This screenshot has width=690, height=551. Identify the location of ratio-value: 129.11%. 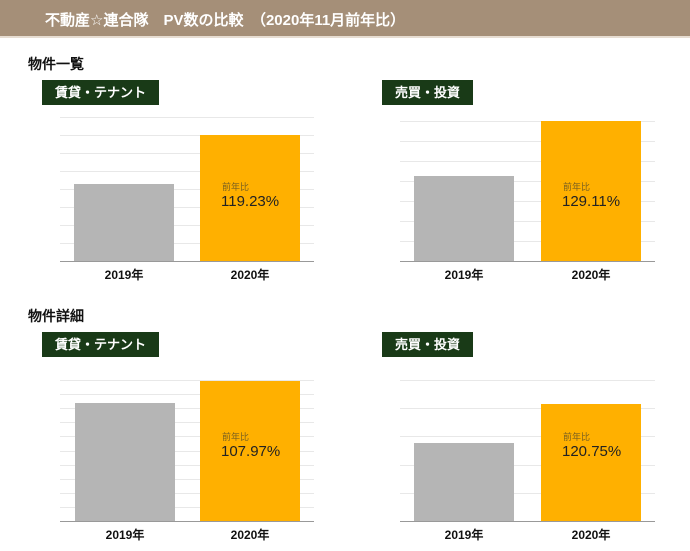
(591, 201).